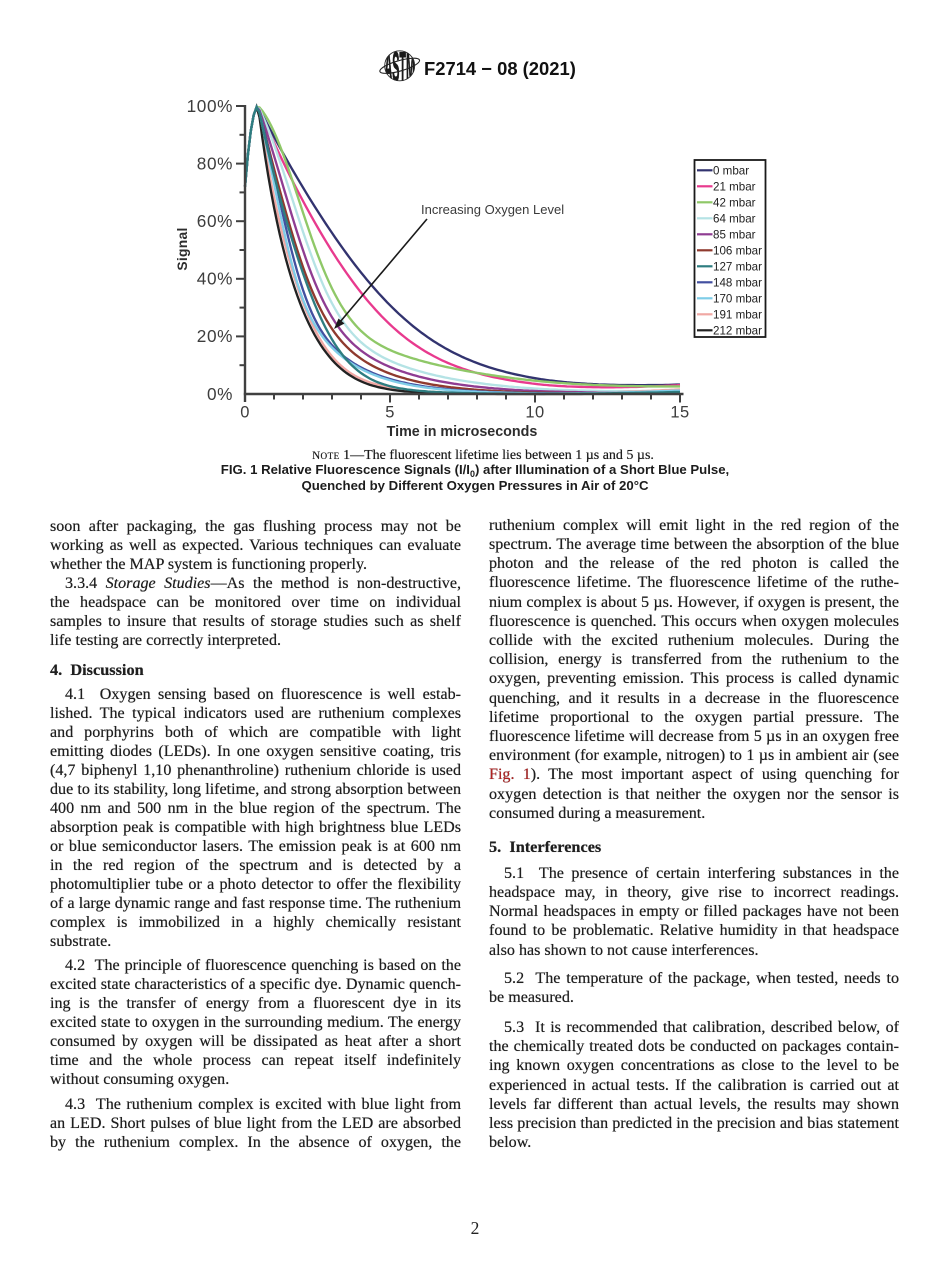 This screenshot has width=950, height=1272. I want to click on svg-text: 21 mbar, so click(734, 187).